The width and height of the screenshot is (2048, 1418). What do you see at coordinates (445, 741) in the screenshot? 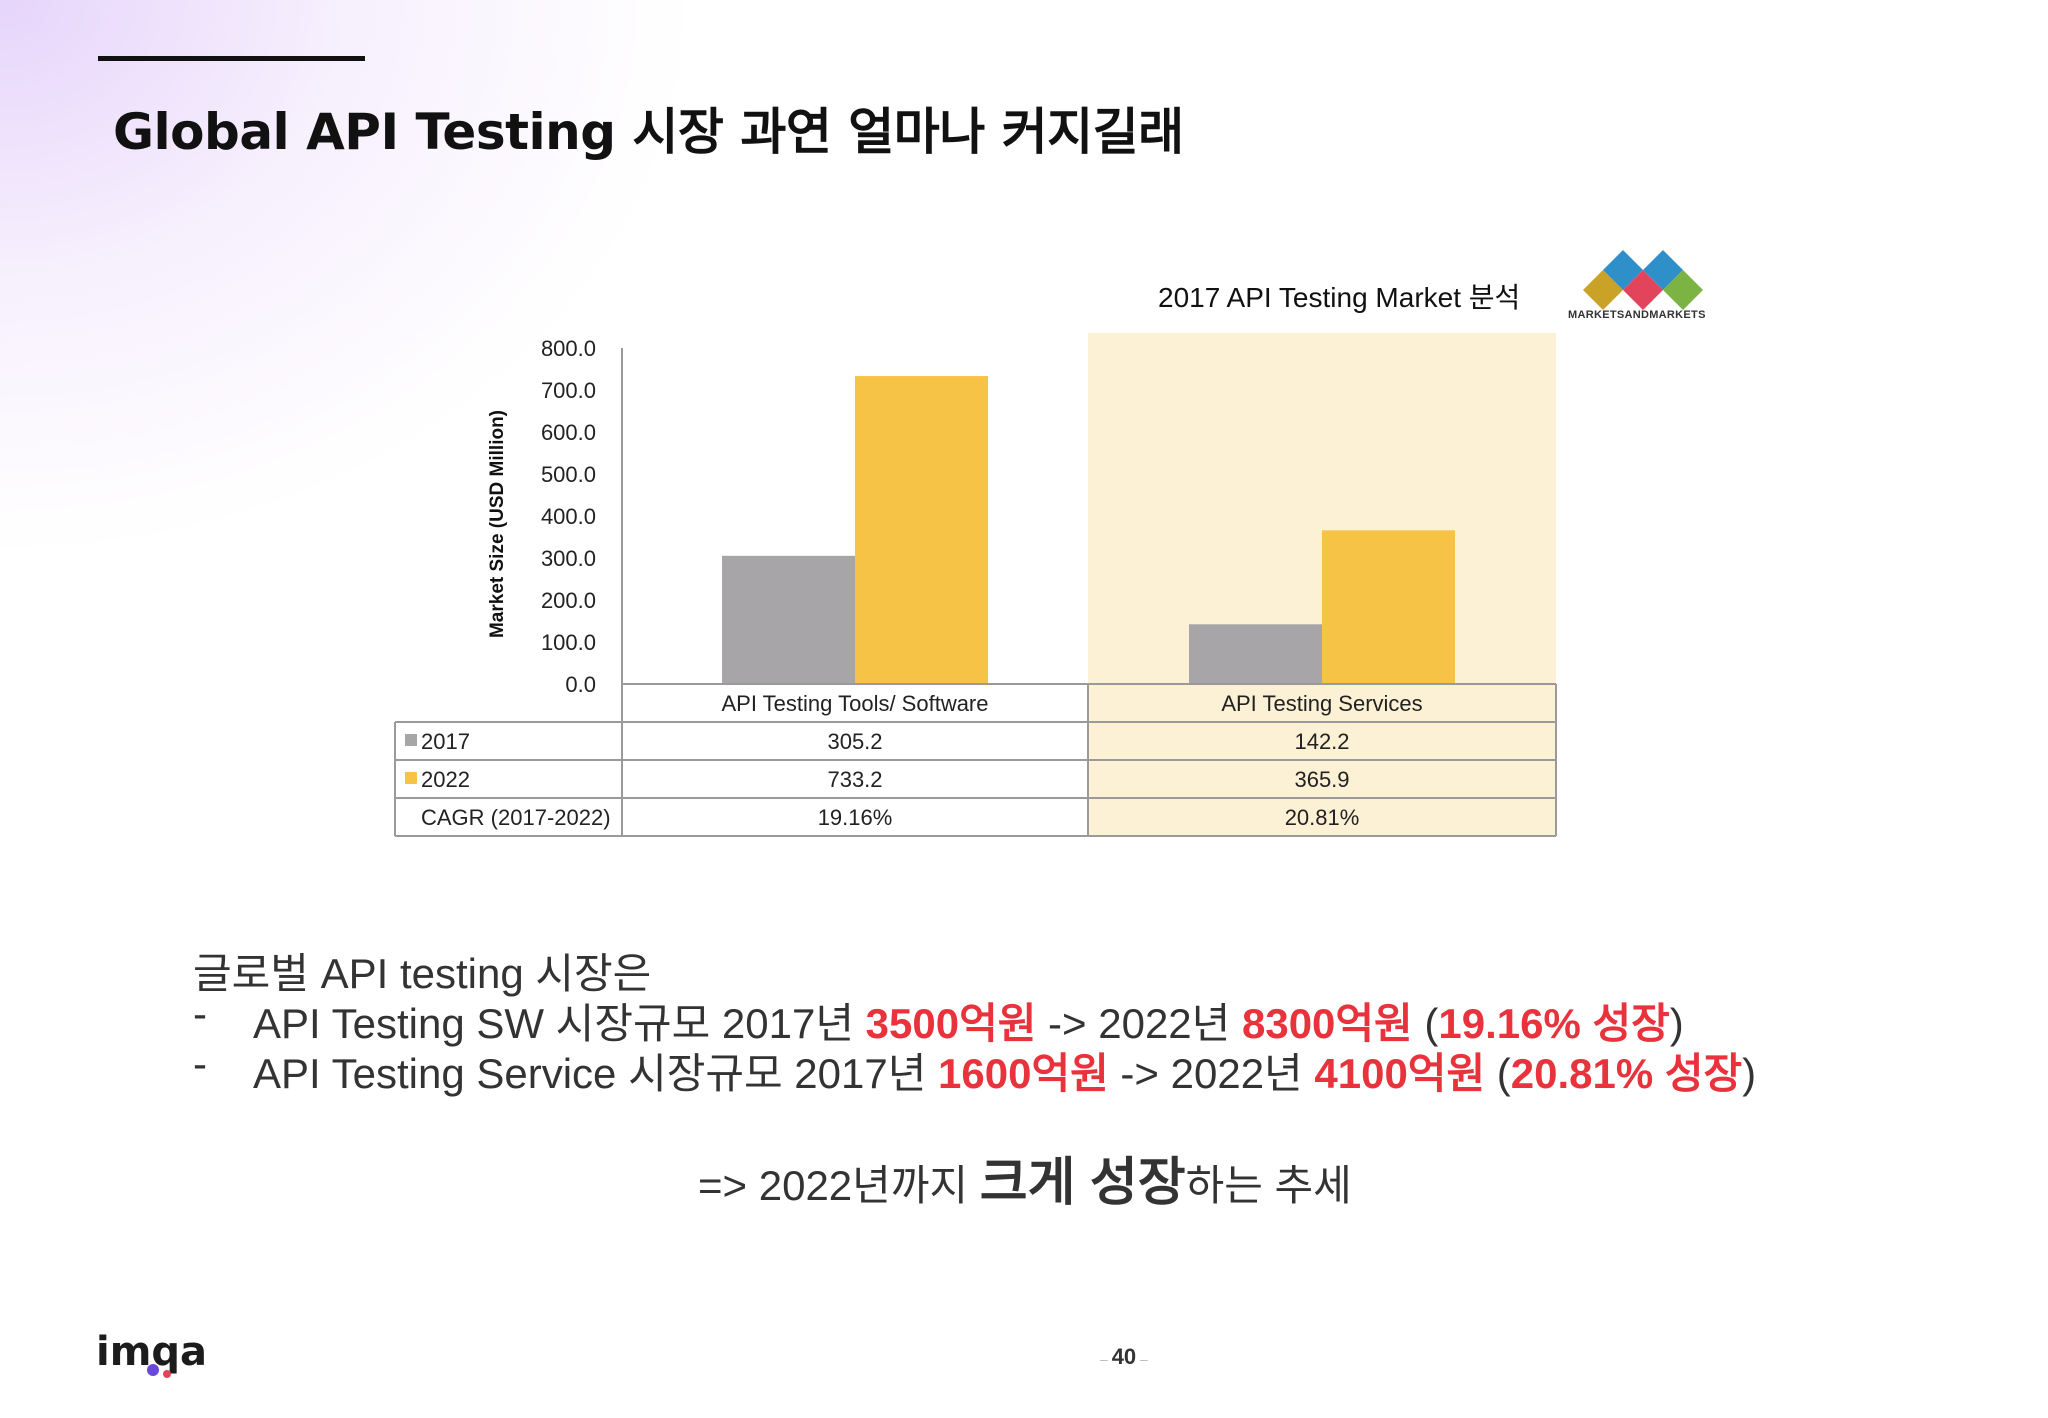
I see `legend-label: 2017` at bounding box center [445, 741].